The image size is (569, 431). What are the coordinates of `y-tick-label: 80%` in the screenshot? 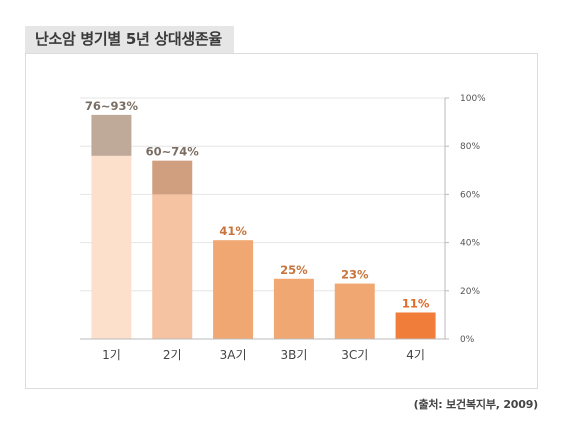 It's located at (470, 147).